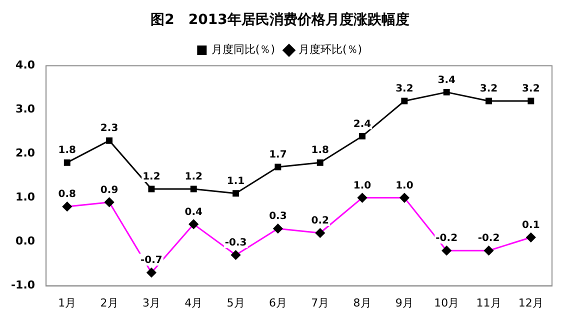 The width and height of the screenshot is (574, 321). What do you see at coordinates (193, 212) in the screenshot?
I see `data-label: 0.4` at bounding box center [193, 212].